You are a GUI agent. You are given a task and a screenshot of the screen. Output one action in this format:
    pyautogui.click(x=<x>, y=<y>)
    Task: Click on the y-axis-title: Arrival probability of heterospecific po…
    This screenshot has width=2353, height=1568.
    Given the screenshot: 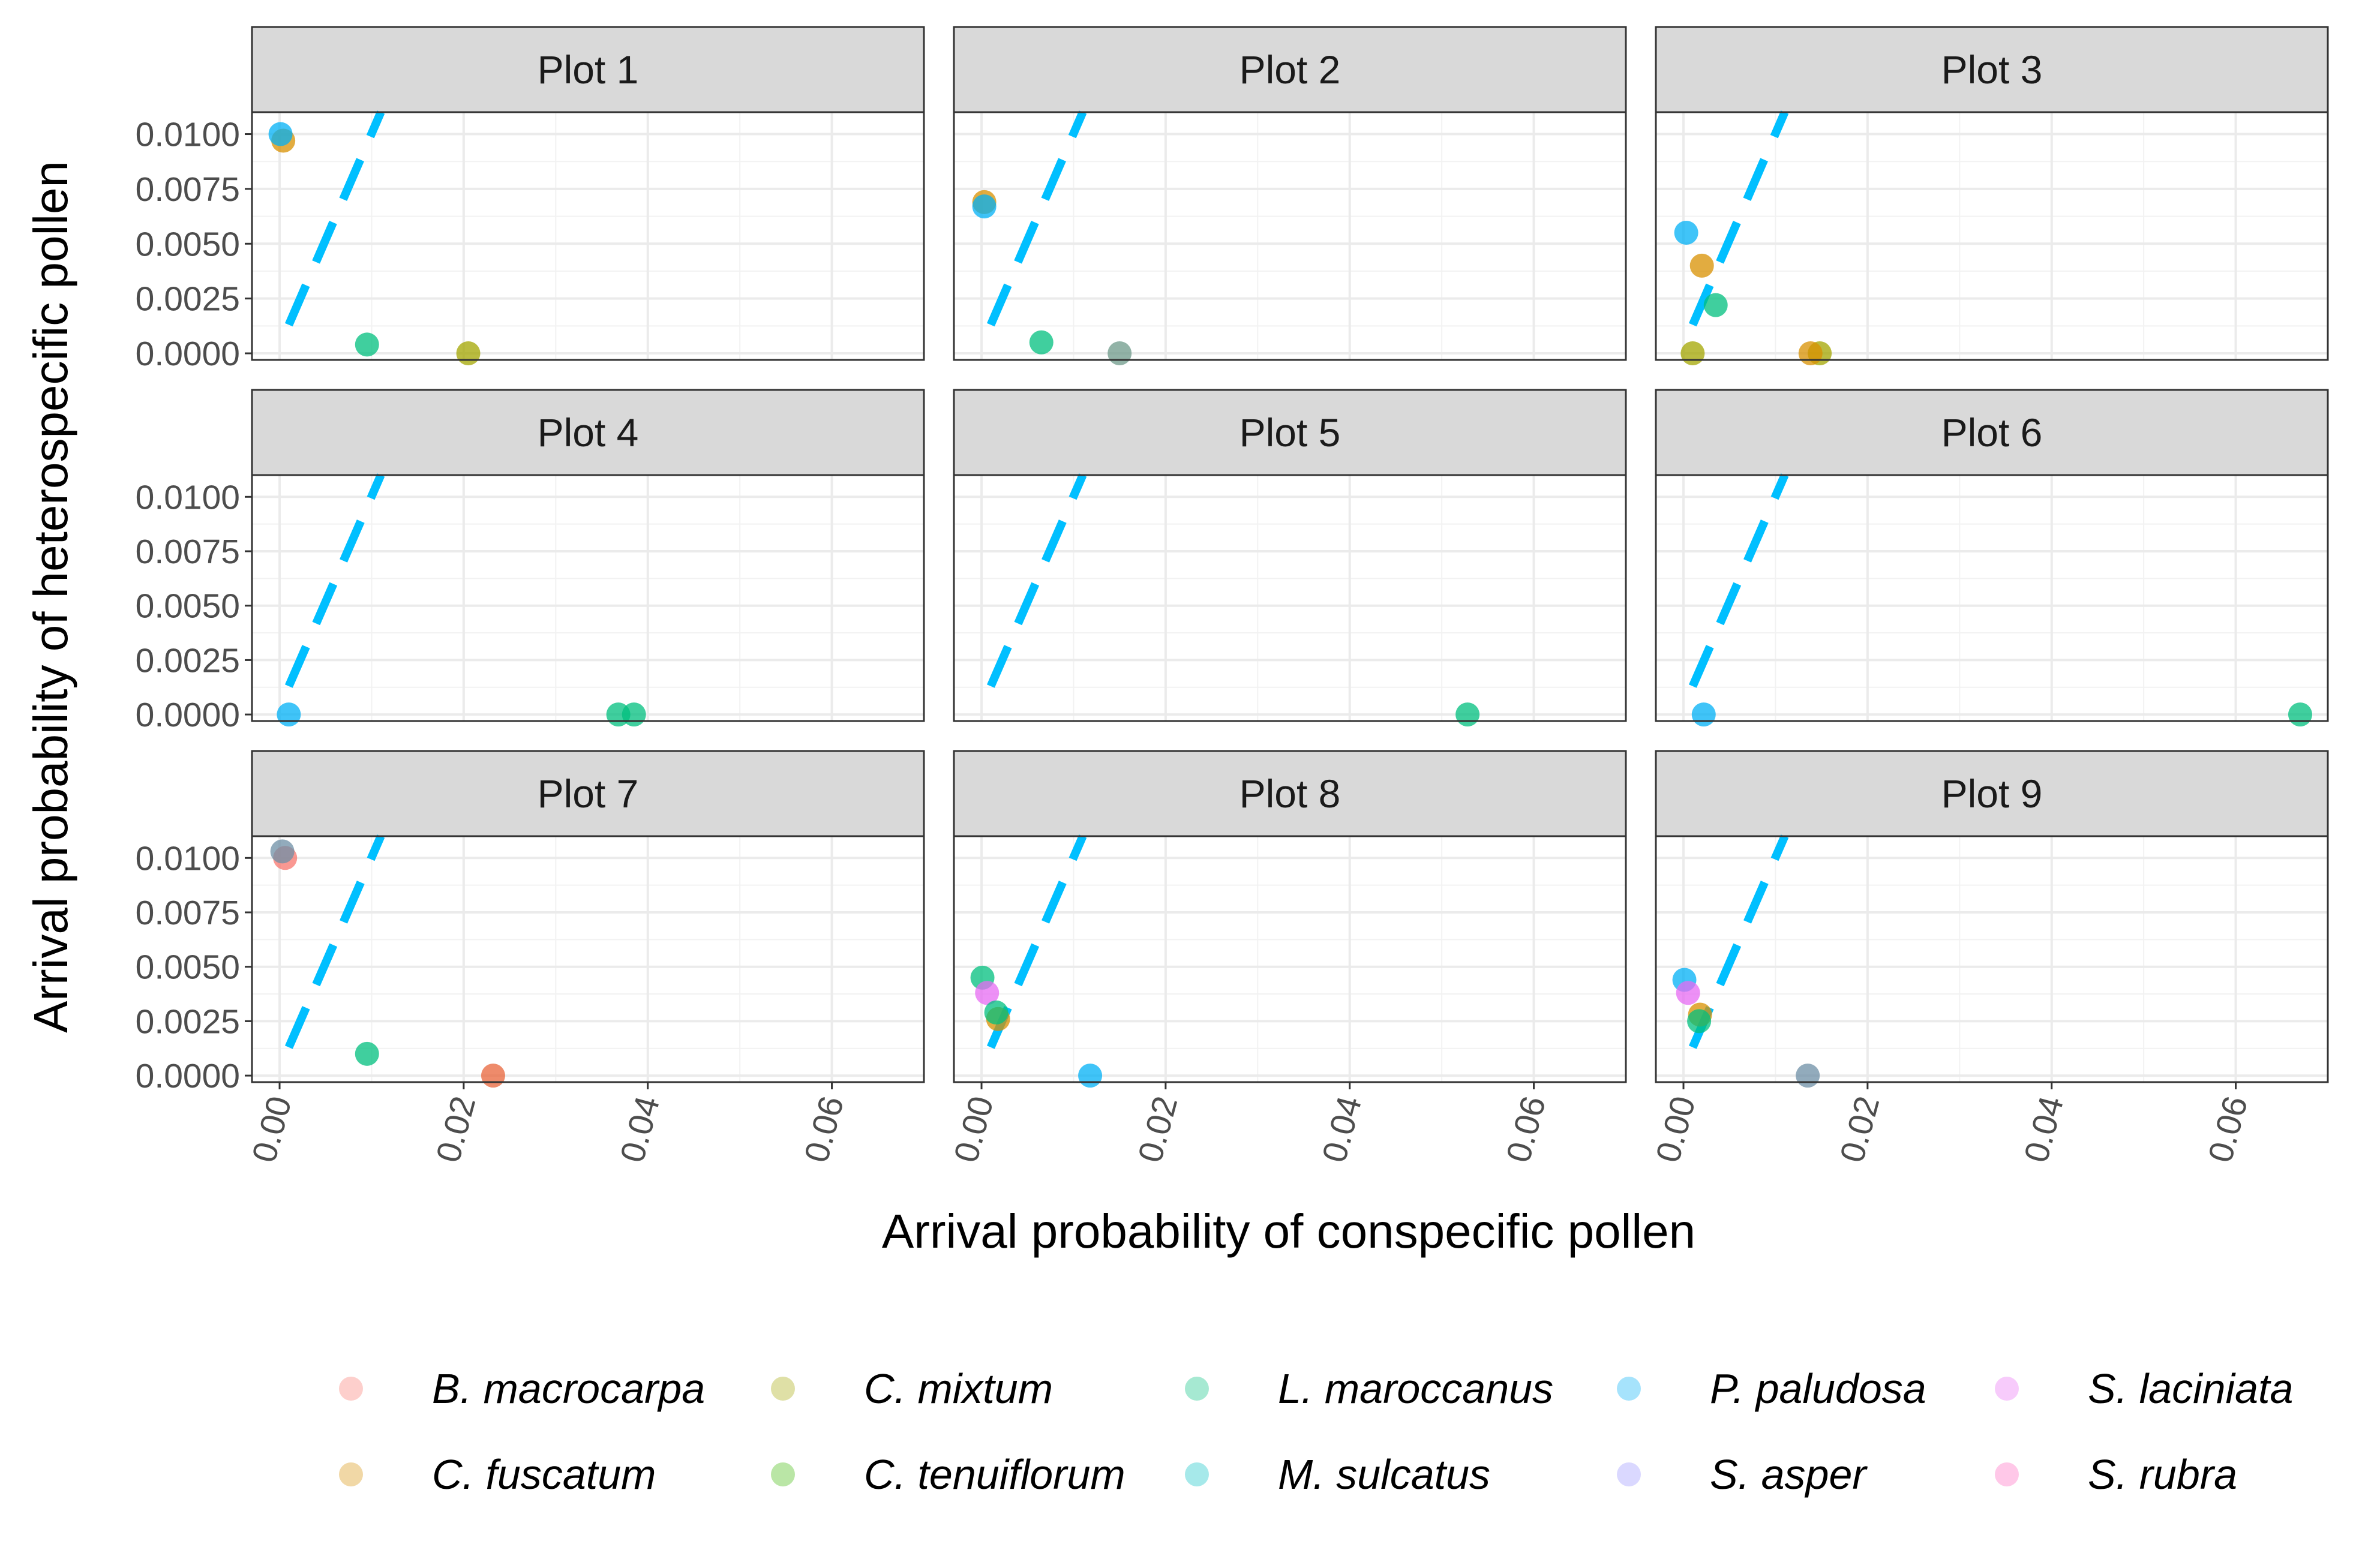 What is the action you would take?
    pyautogui.click(x=50, y=597)
    